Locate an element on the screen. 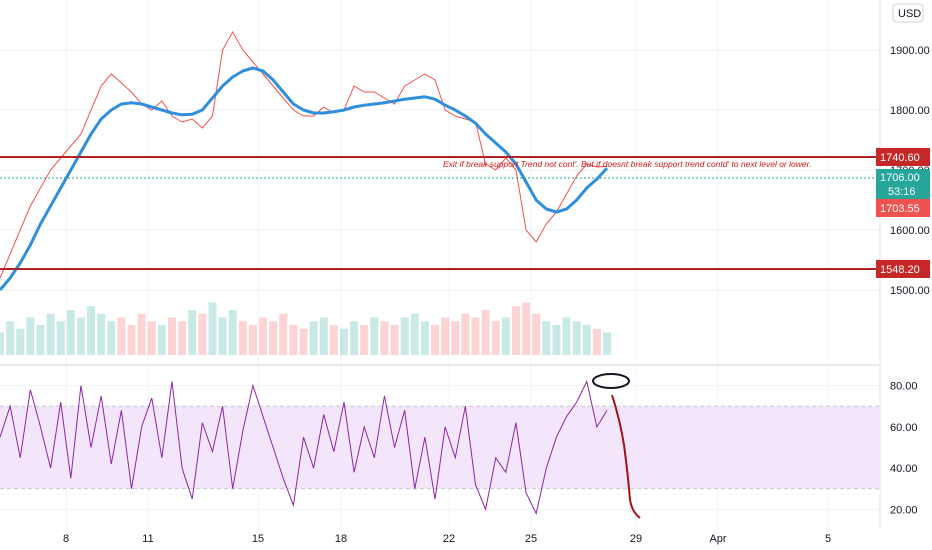  time-tick-label: Apr is located at coordinates (717, 539).